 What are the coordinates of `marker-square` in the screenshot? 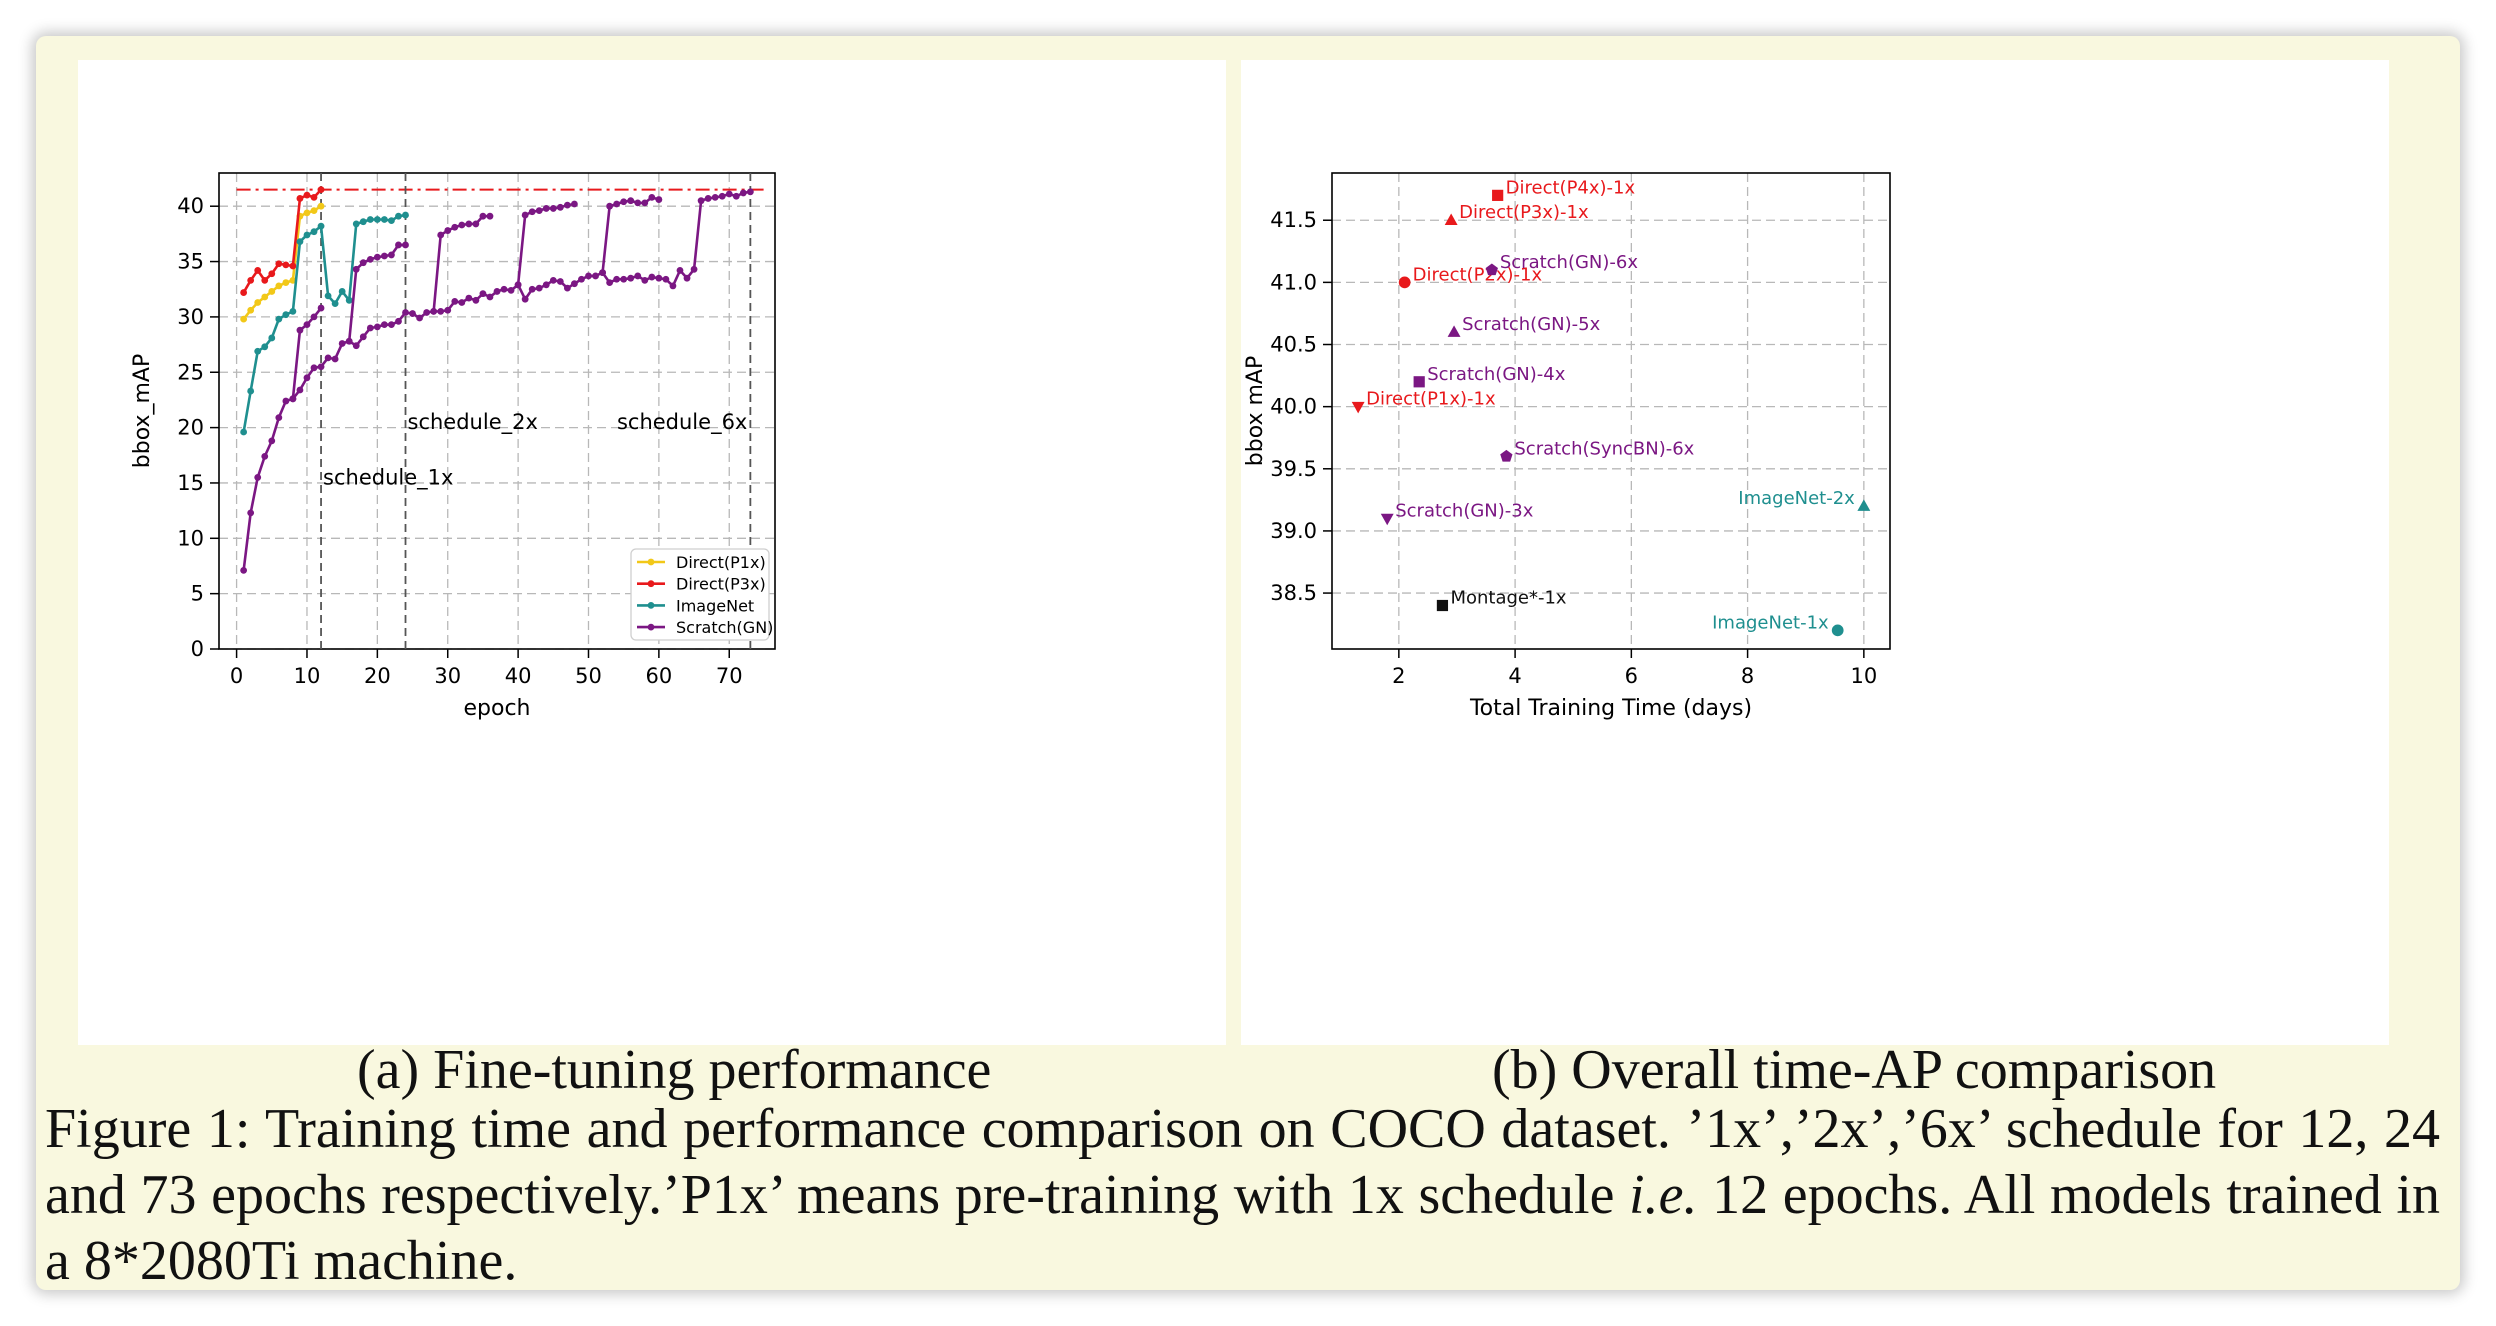 It's located at (1498, 195).